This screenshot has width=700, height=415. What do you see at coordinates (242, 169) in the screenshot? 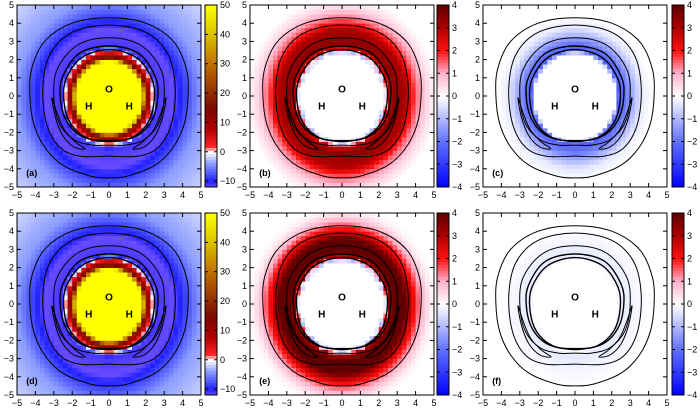
I see `y-tick-label: −4` at bounding box center [242, 169].